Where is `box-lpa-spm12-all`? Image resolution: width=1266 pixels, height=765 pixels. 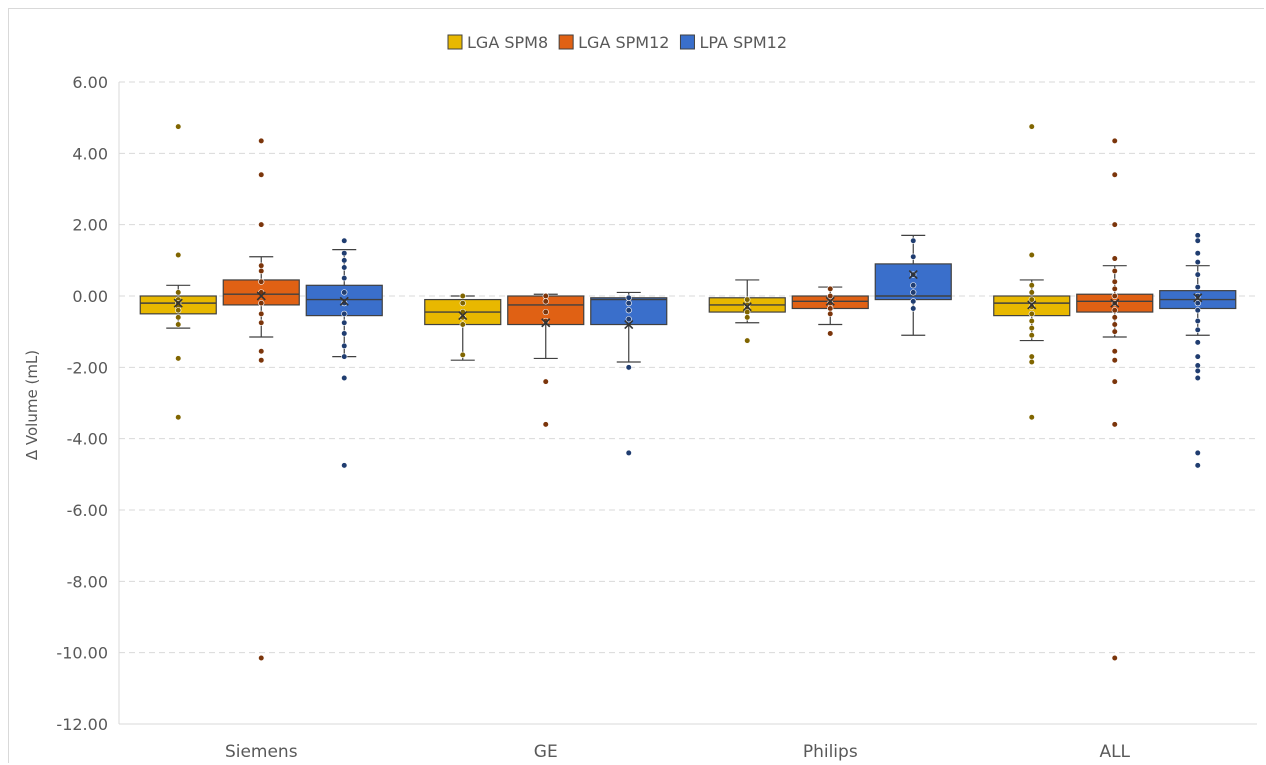 box-lpa-spm12-all is located at coordinates (1198, 350).